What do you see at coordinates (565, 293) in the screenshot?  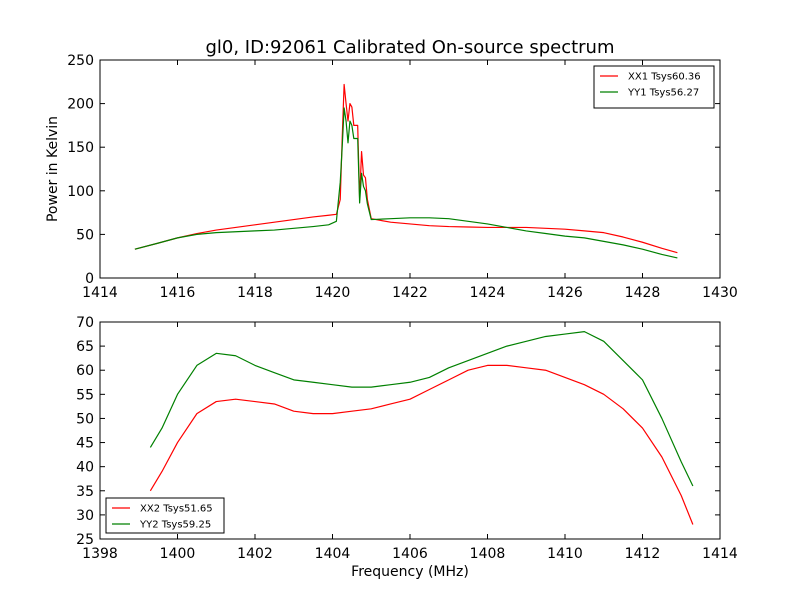 I see `x-tick-label: 1426` at bounding box center [565, 293].